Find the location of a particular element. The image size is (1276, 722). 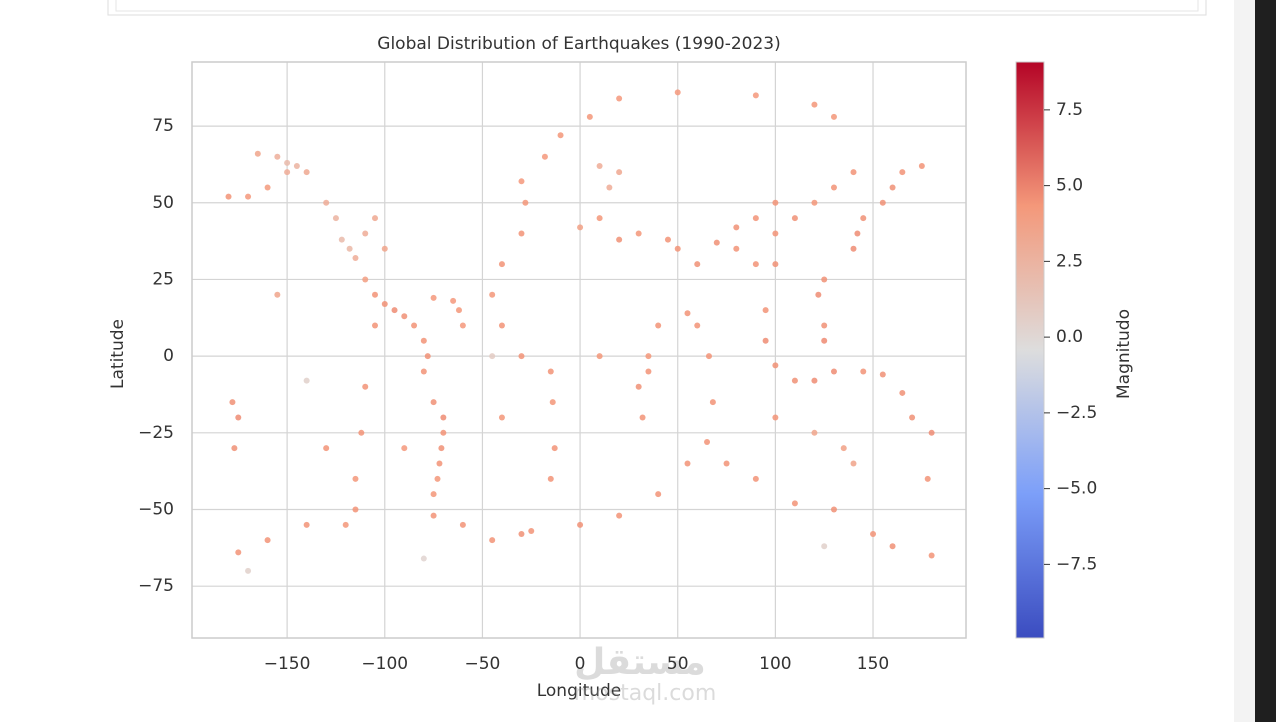

y-axis-label: Latitude is located at coordinates (118, 354).